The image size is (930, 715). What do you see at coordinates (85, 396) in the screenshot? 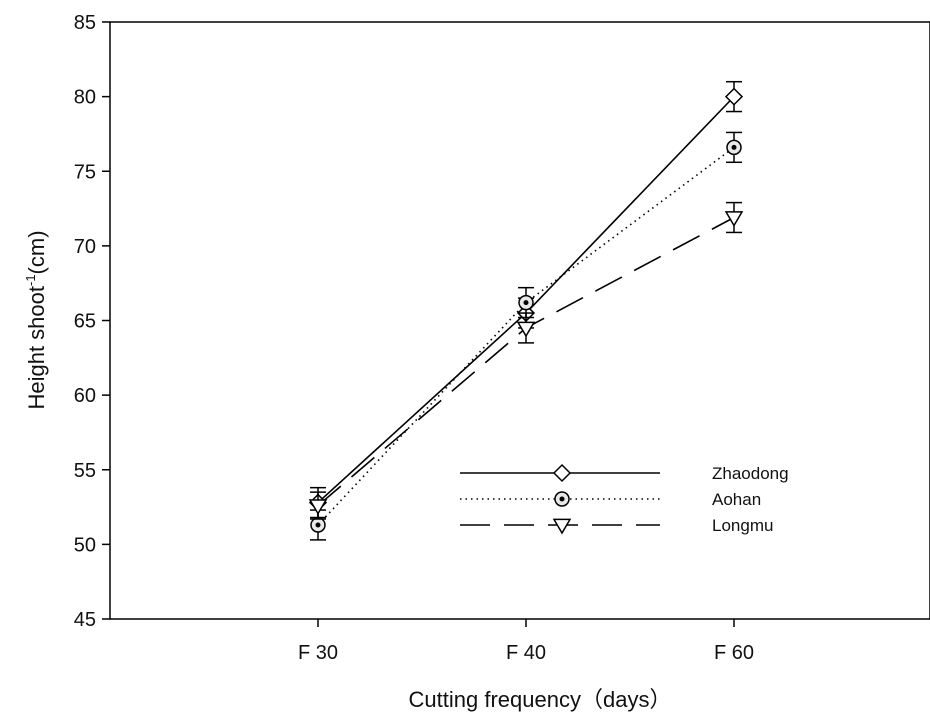
I see `y-tick-label: 60` at bounding box center [85, 396].